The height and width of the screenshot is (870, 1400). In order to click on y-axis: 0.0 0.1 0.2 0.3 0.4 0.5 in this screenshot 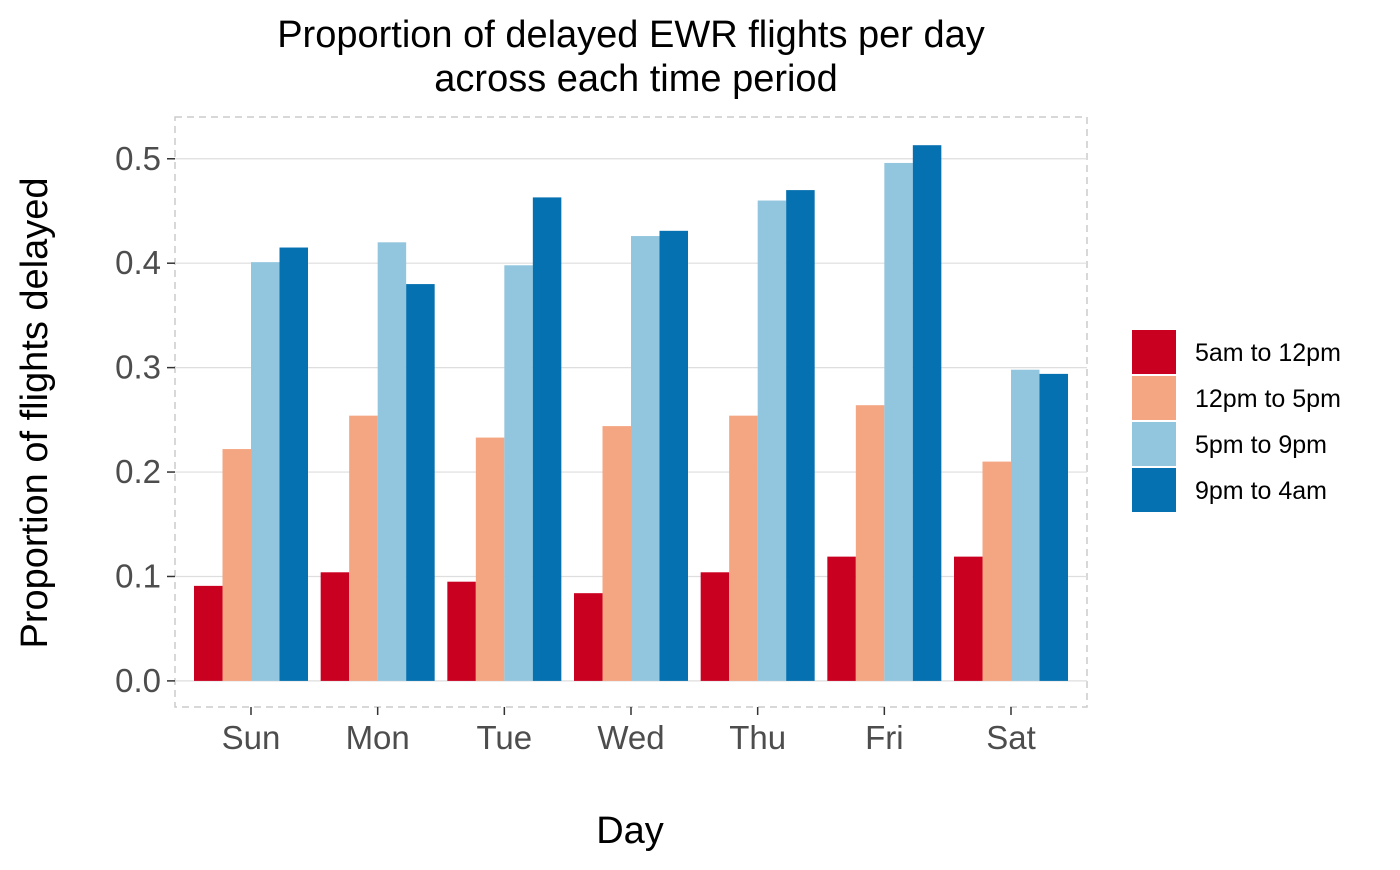, I will do `click(145, 419)`.